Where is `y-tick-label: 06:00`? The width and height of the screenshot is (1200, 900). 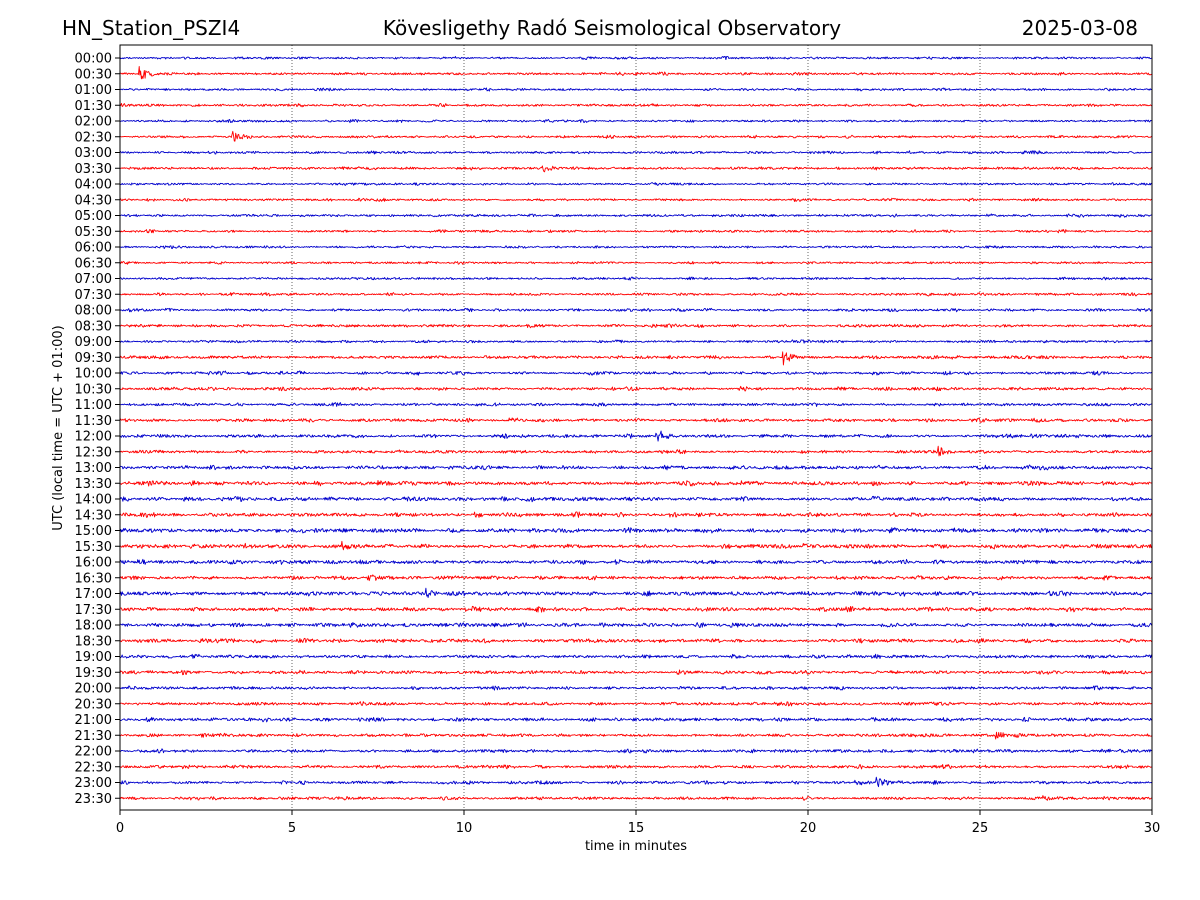
y-tick-label: 06:00 is located at coordinates (93, 248).